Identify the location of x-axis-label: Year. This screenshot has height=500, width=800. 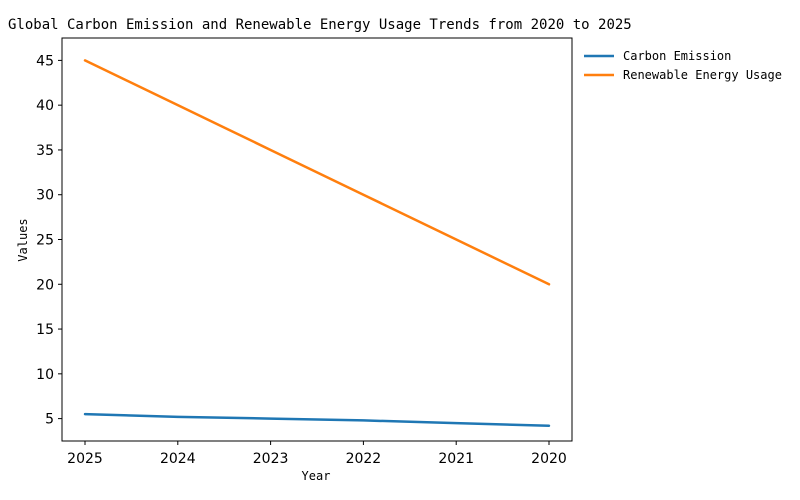
(316, 476).